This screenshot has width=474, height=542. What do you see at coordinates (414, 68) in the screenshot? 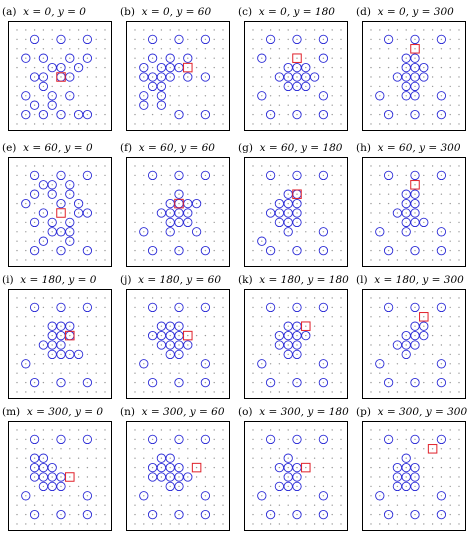
I see `panel-d: (d) x = 0, y = 300` at bounding box center [414, 68].